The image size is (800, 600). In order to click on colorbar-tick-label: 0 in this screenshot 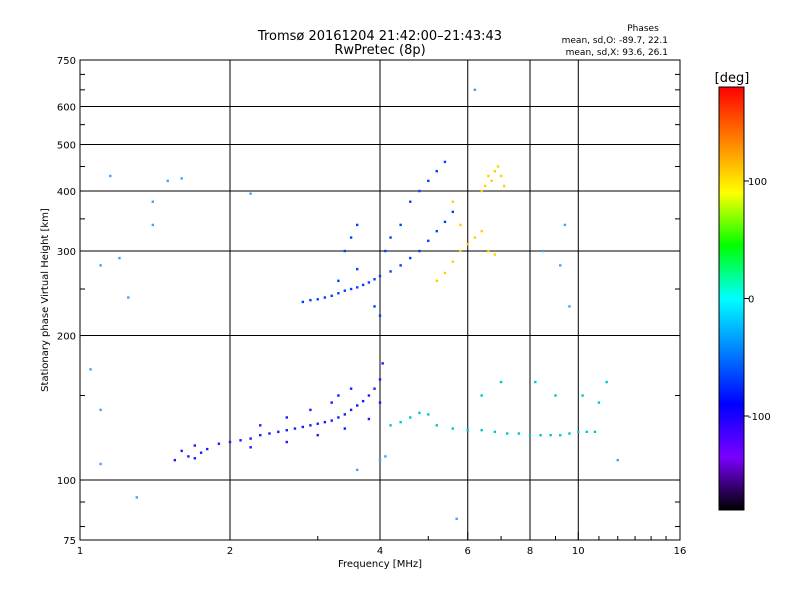, I will do `click(751, 300)`.